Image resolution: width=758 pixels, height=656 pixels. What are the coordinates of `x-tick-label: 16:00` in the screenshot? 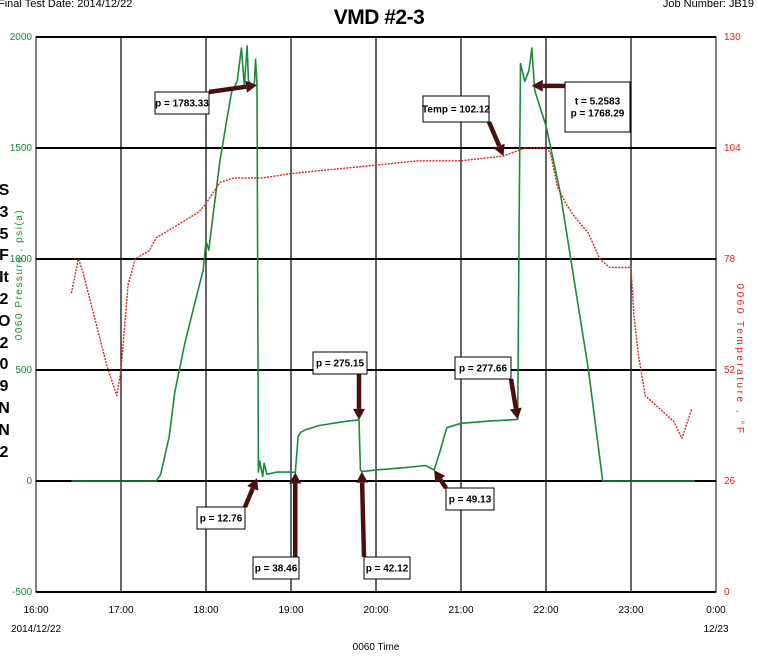 It's located at (35, 610).